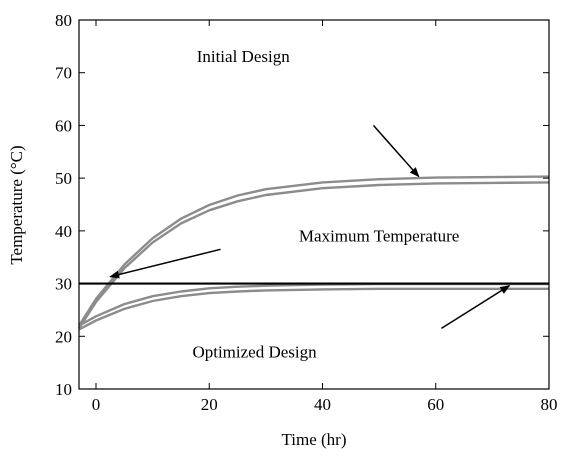 Image resolution: width=568 pixels, height=456 pixels. Describe the element at coordinates (63, 231) in the screenshot. I see `y-tick-label-3: 40` at that location.